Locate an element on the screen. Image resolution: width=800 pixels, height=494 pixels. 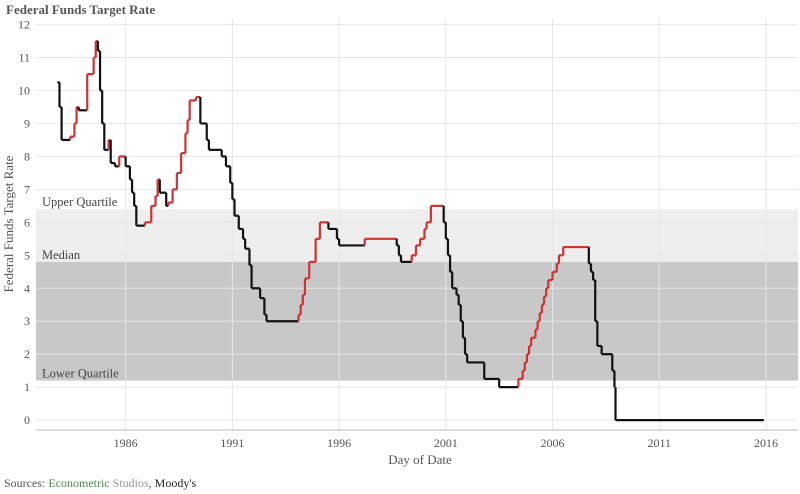
source-studios: Studios is located at coordinates (129, 483).